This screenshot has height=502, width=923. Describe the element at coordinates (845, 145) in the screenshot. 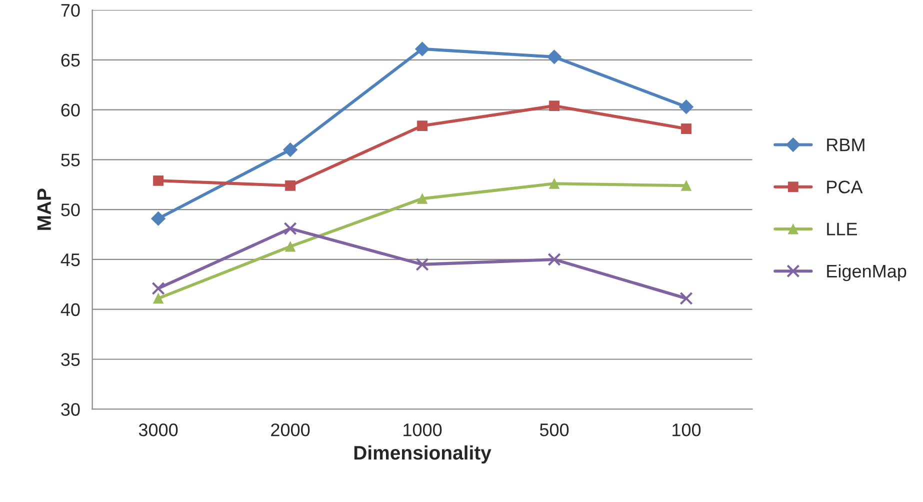

I see `legend-label: RBM` at that location.